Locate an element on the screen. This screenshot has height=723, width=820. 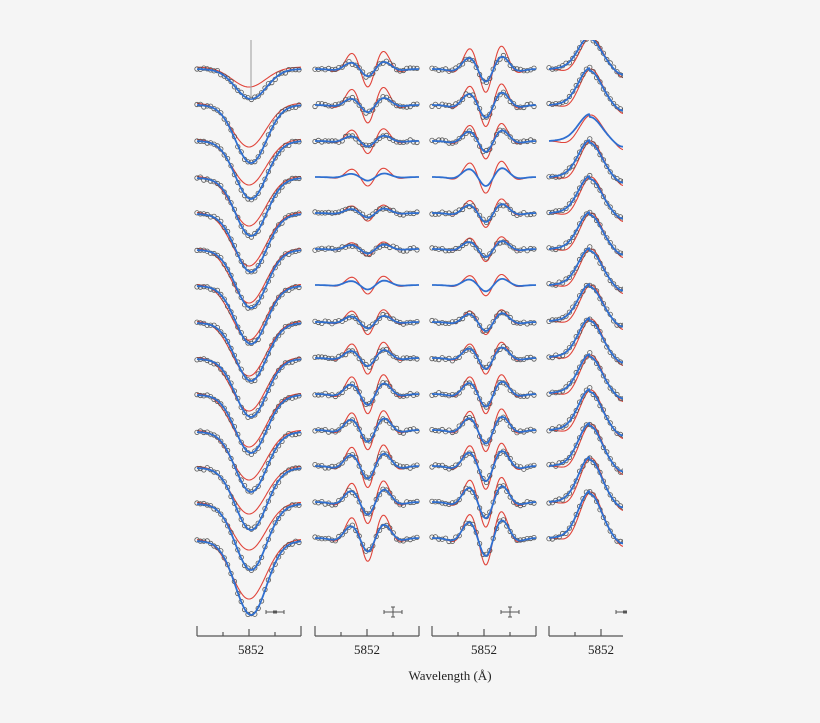
tick-label-panel-2: 5852 is located at coordinates (367, 649).